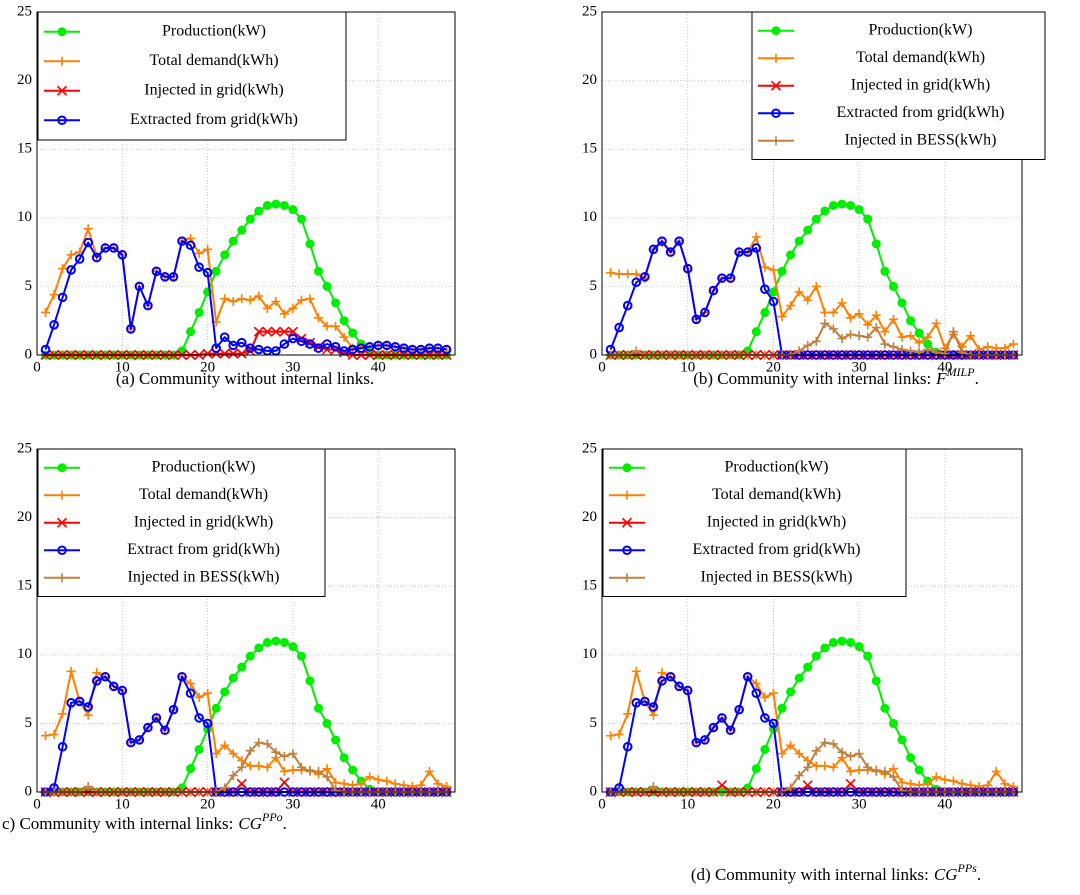 The height and width of the screenshot is (895, 1080). I want to click on caption-symbol: CG, so click(250, 823).